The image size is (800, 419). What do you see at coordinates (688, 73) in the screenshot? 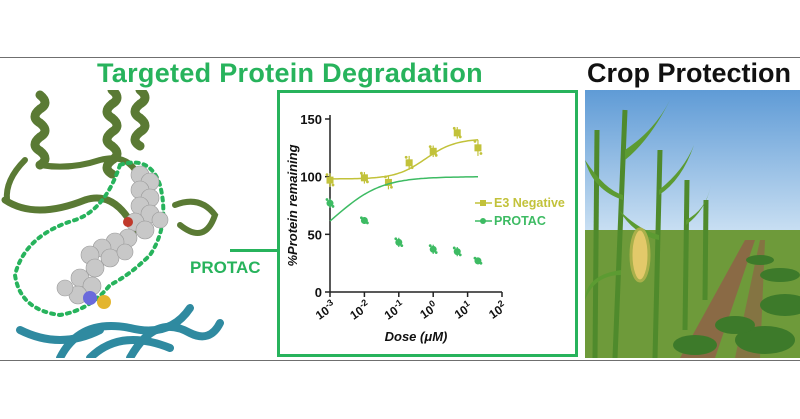
I see `heading-crop-protection: Crop Protection` at bounding box center [688, 73].